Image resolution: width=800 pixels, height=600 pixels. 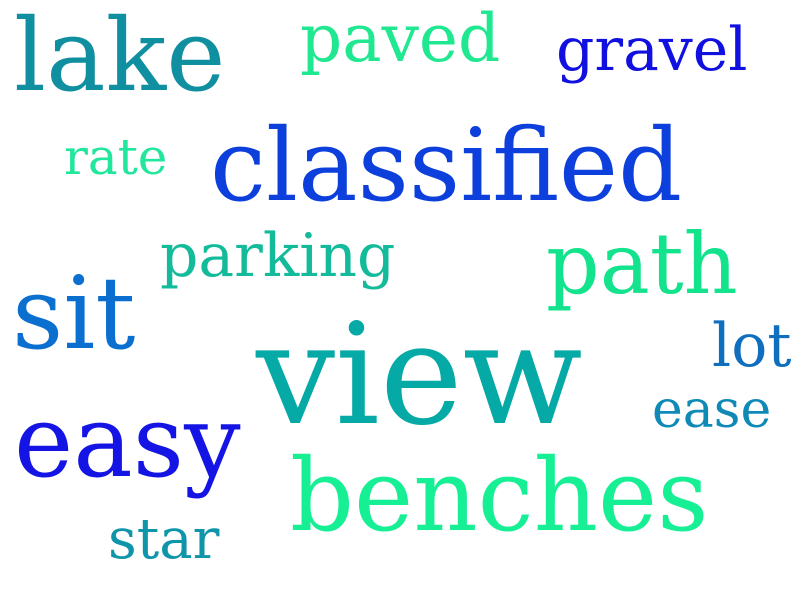 What do you see at coordinates (164, 539) in the screenshot?
I see `word-star: star` at bounding box center [164, 539].